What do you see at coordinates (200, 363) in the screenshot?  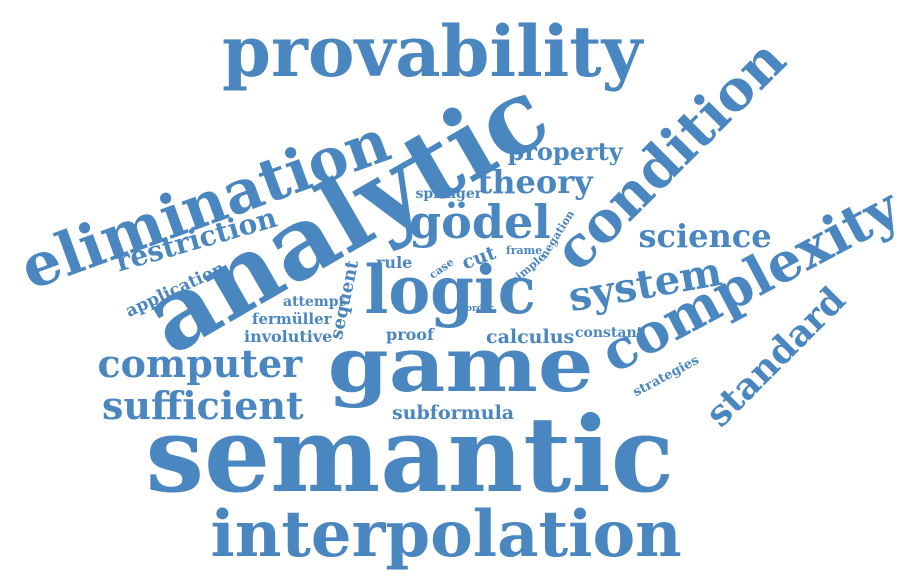 I see `word-computer: computer` at bounding box center [200, 363].